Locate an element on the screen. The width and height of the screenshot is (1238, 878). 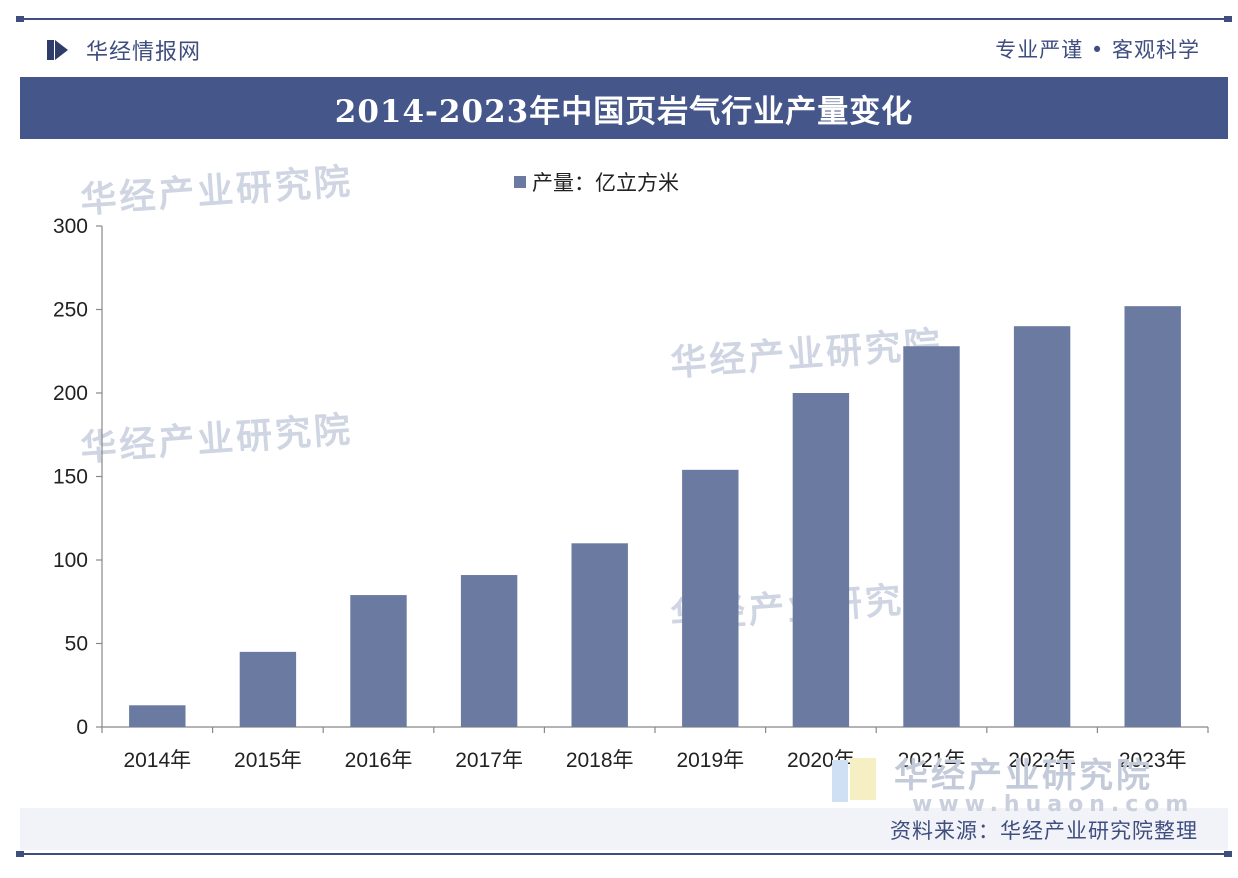
legend: 产量：亿立方米 is located at coordinates (596, 182).